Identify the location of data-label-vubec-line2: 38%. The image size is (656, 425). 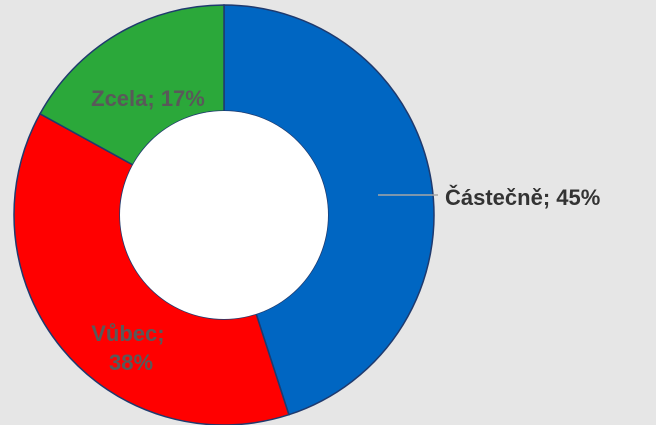
(131, 362).